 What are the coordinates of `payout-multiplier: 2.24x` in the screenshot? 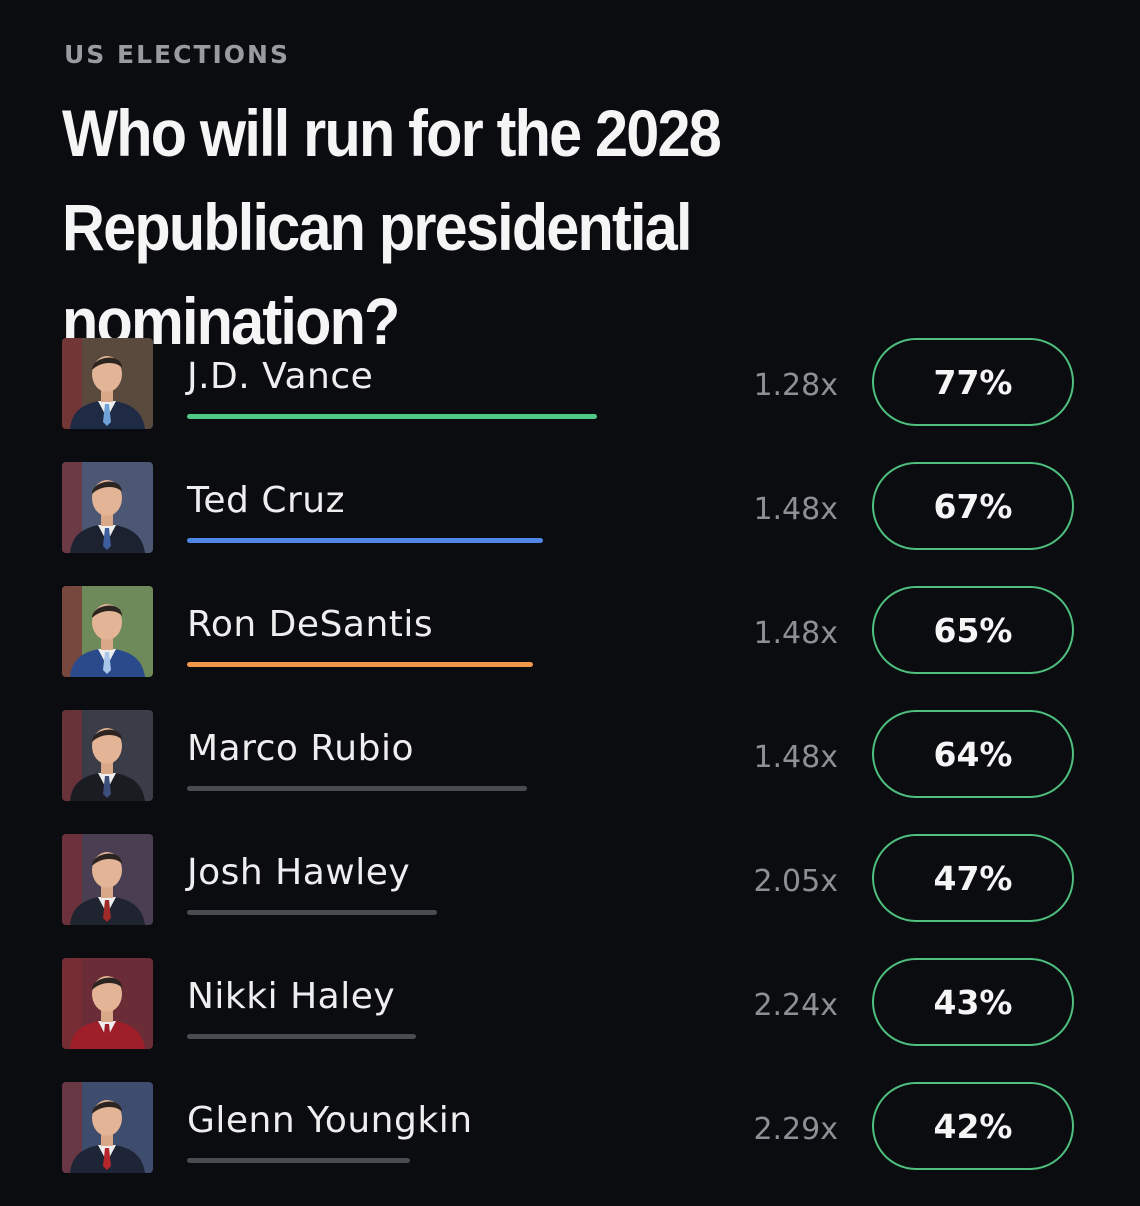 It's located at (795, 1005).